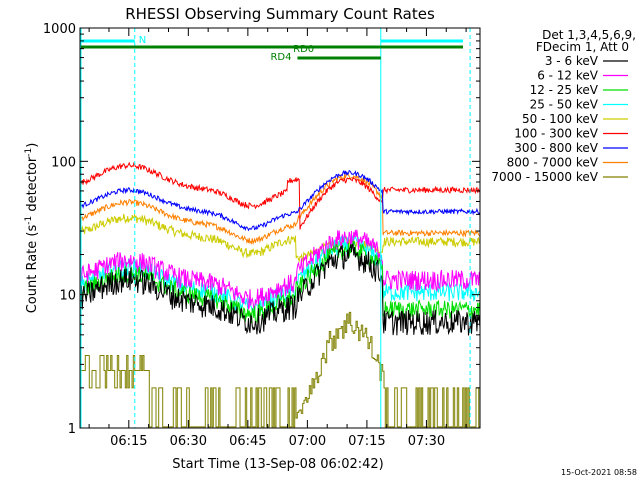 This screenshot has height=480, width=640. What do you see at coordinates (280, 14) in the screenshot?
I see `chart-title: RHESSI Observing Summary Count Rates` at bounding box center [280, 14].